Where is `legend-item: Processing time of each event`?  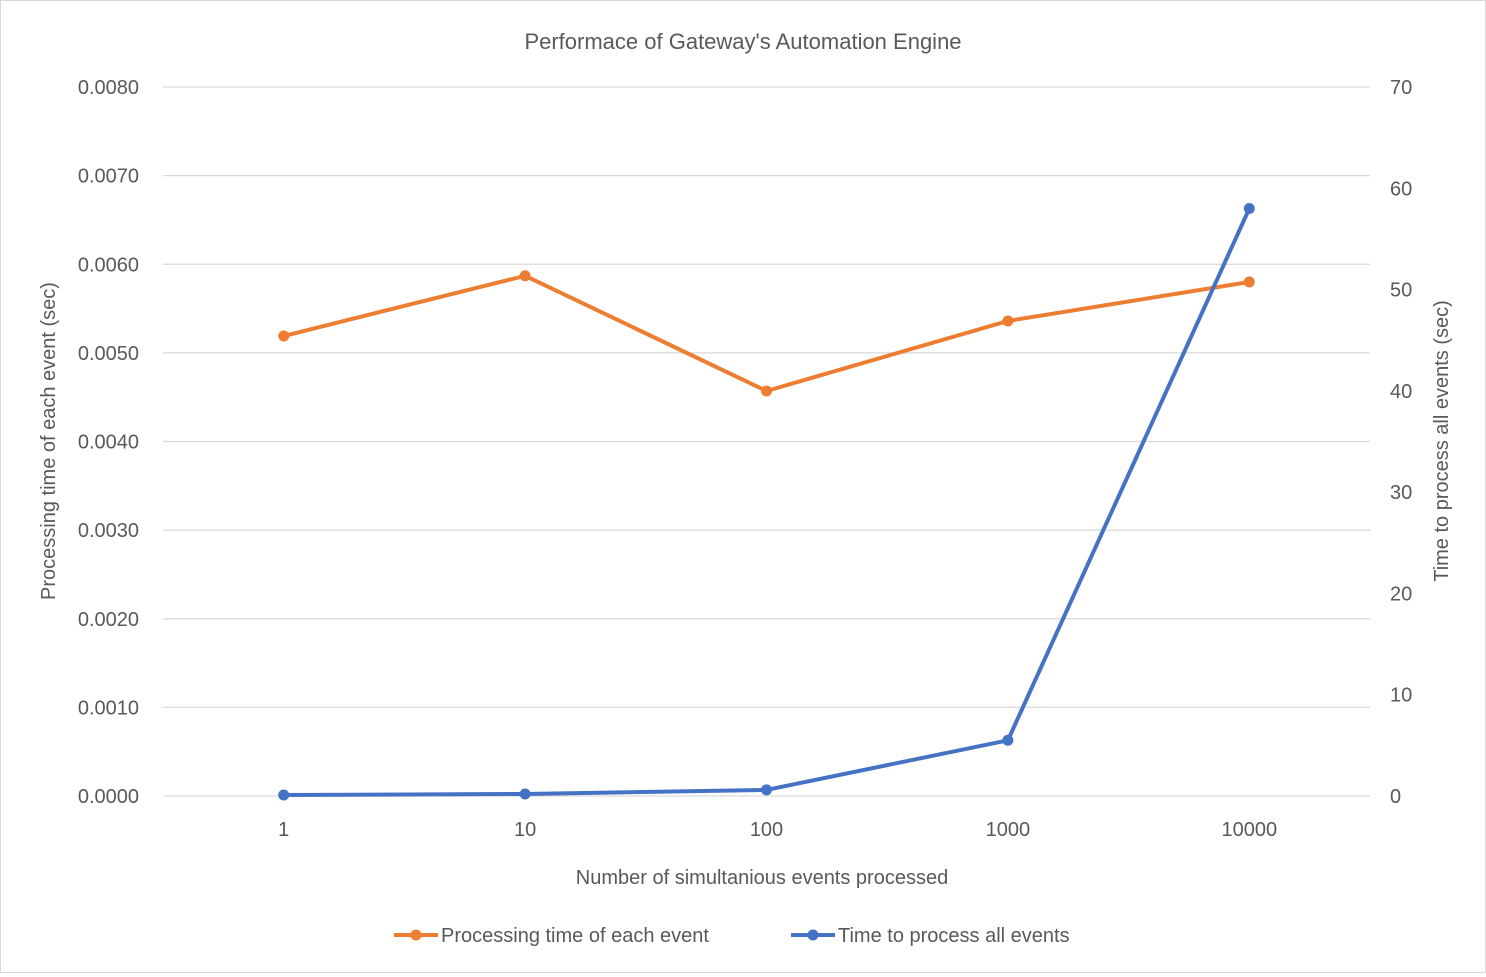
legend-item: Processing time of each event is located at coordinates (551, 936).